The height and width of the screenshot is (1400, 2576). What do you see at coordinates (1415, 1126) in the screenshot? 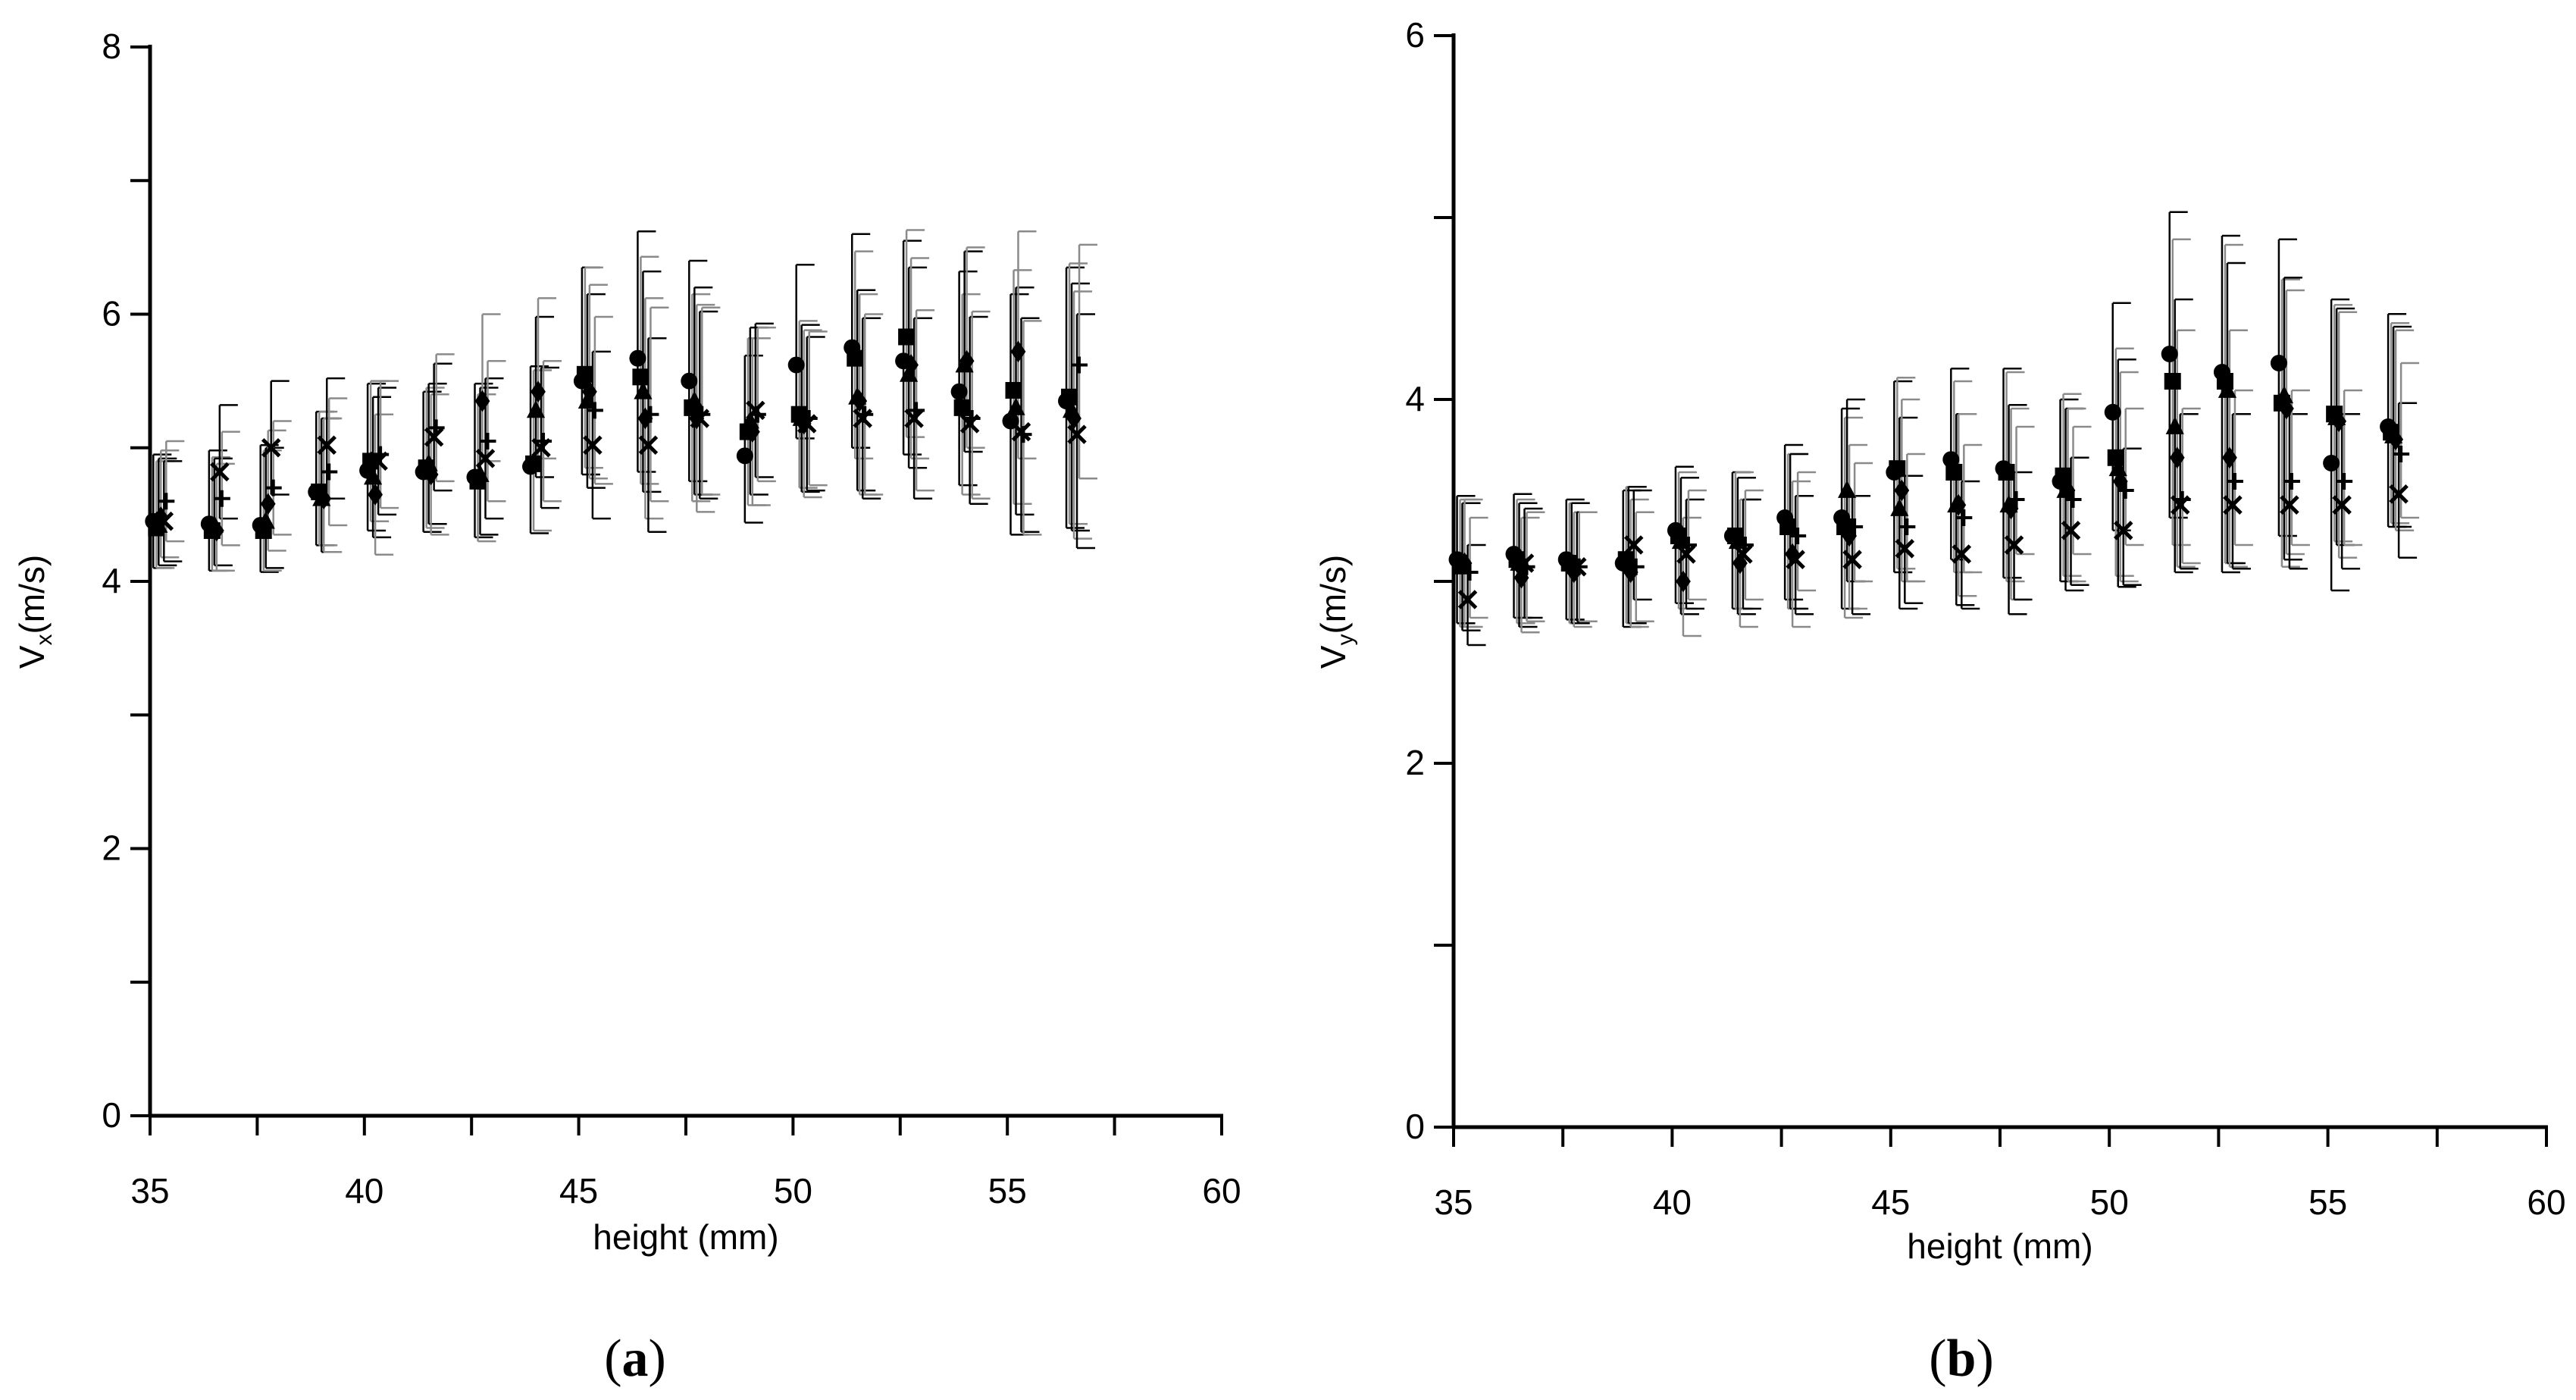
I see `y-tick-label: 0` at bounding box center [1415, 1126].